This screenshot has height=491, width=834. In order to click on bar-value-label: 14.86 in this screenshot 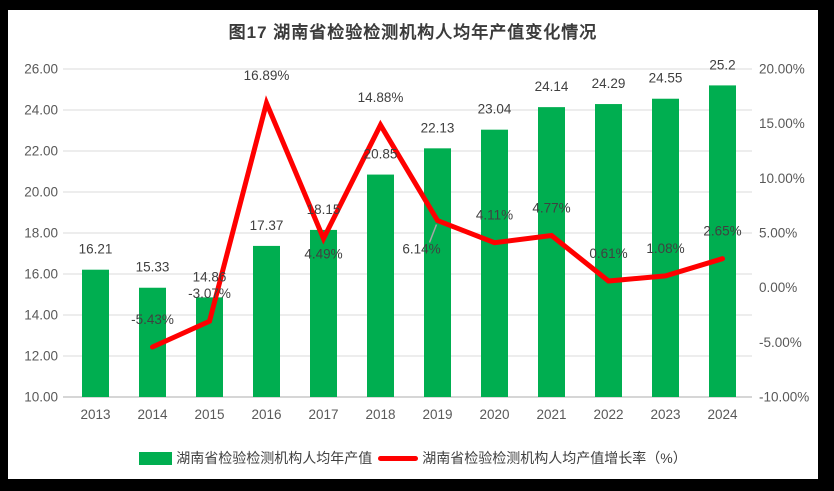, I will do `click(210, 276)`.